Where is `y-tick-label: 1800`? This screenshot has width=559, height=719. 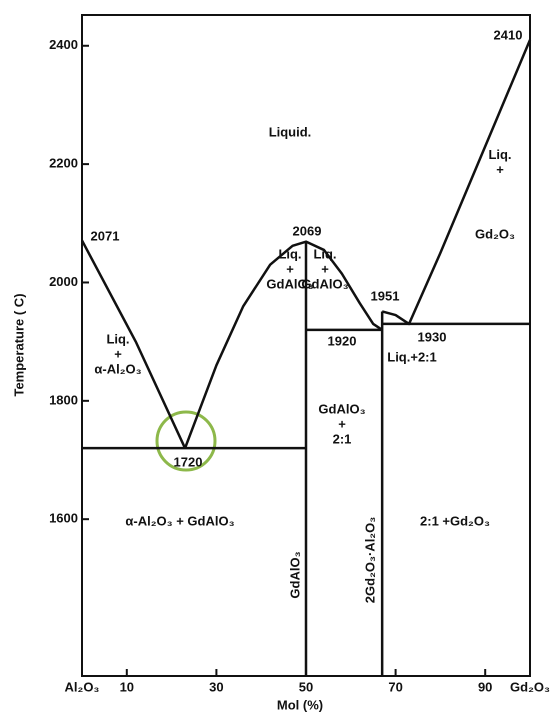
y-tick-label: 1800 is located at coordinates (63, 399).